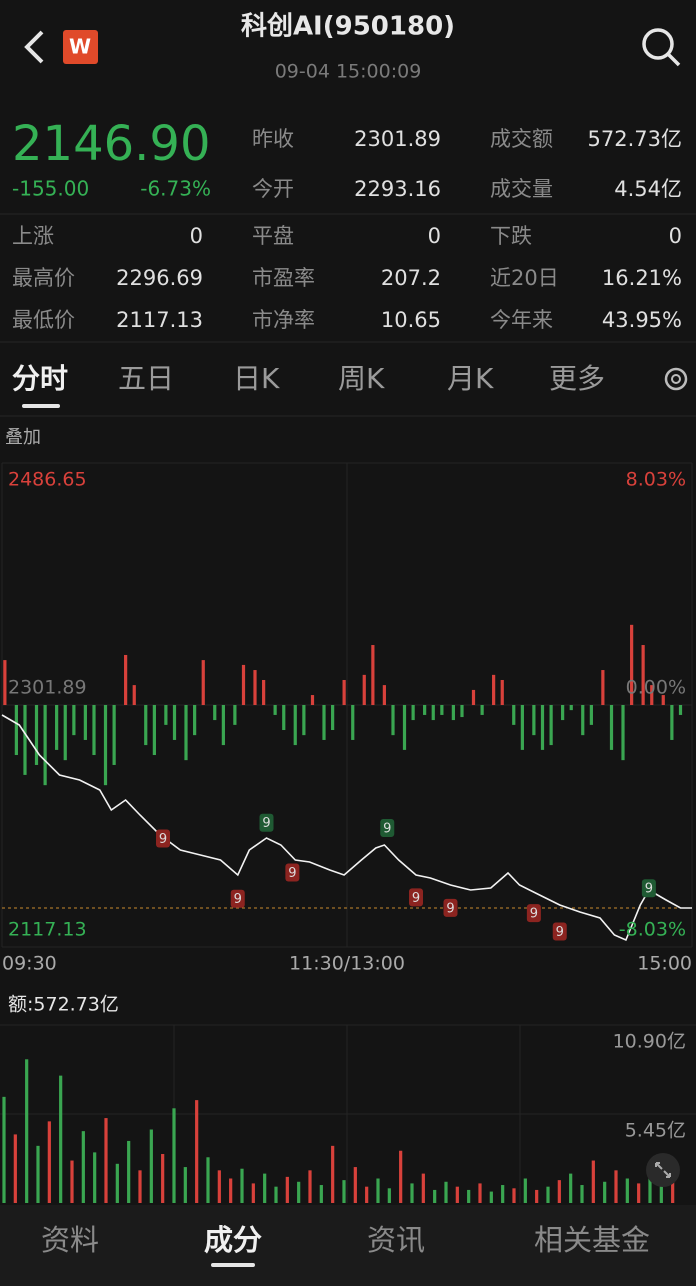 This screenshot has height=1286, width=696. What do you see at coordinates (397, 189) in the screenshot?
I see `stat-value: 2293.16` at bounding box center [397, 189].